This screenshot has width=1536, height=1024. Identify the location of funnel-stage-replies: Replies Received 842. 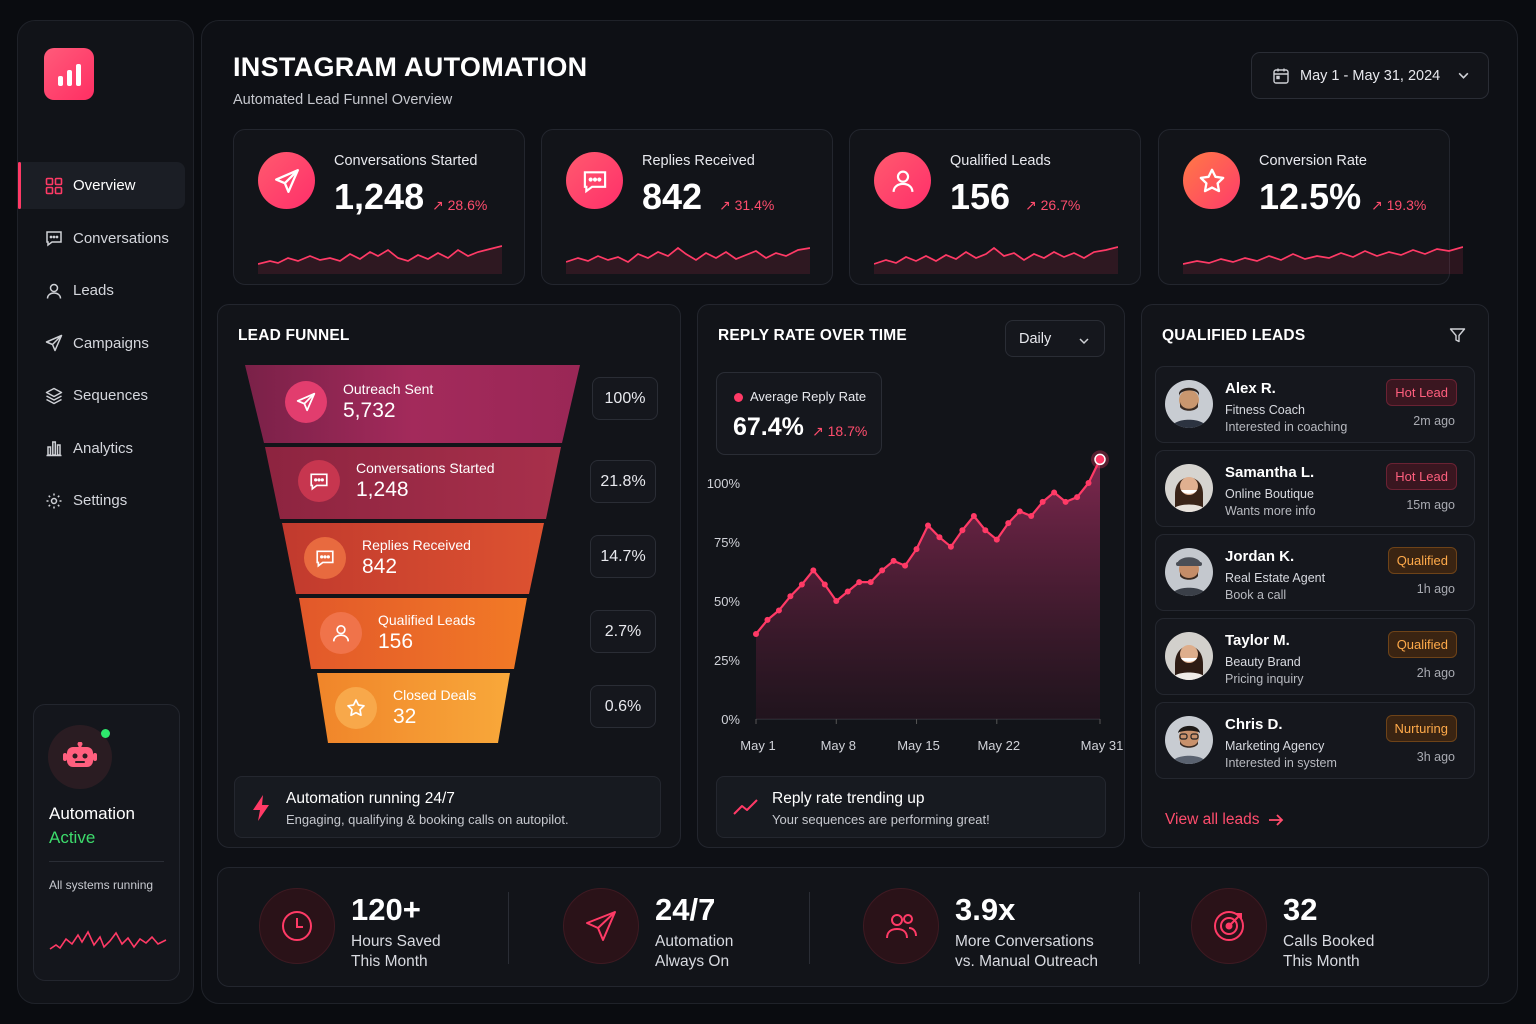
(387, 558).